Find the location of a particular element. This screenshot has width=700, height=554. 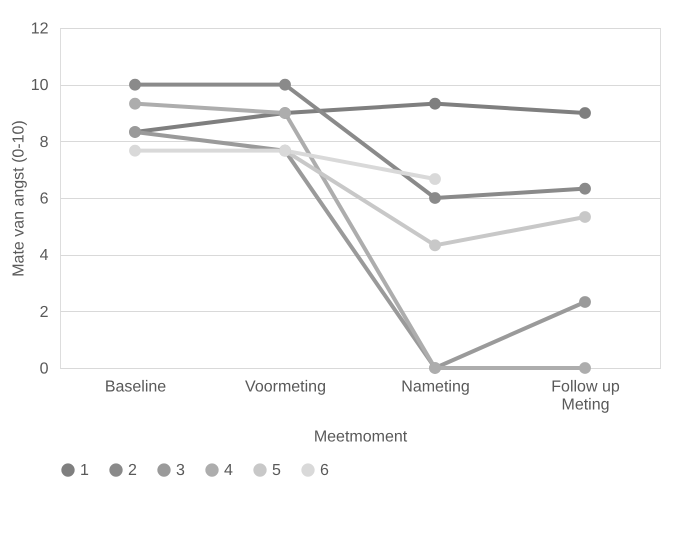

y-tick-label: 2 is located at coordinates (44, 312).